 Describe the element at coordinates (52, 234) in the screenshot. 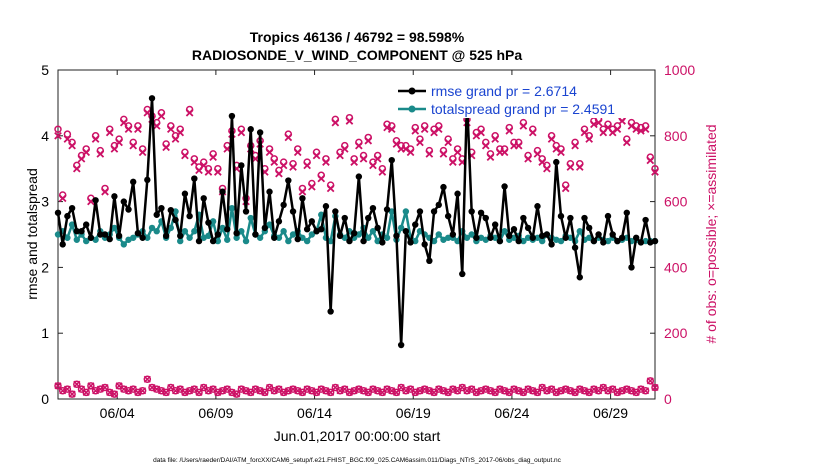

I see `left-axis: 0 1 2 3 4 5` at that location.